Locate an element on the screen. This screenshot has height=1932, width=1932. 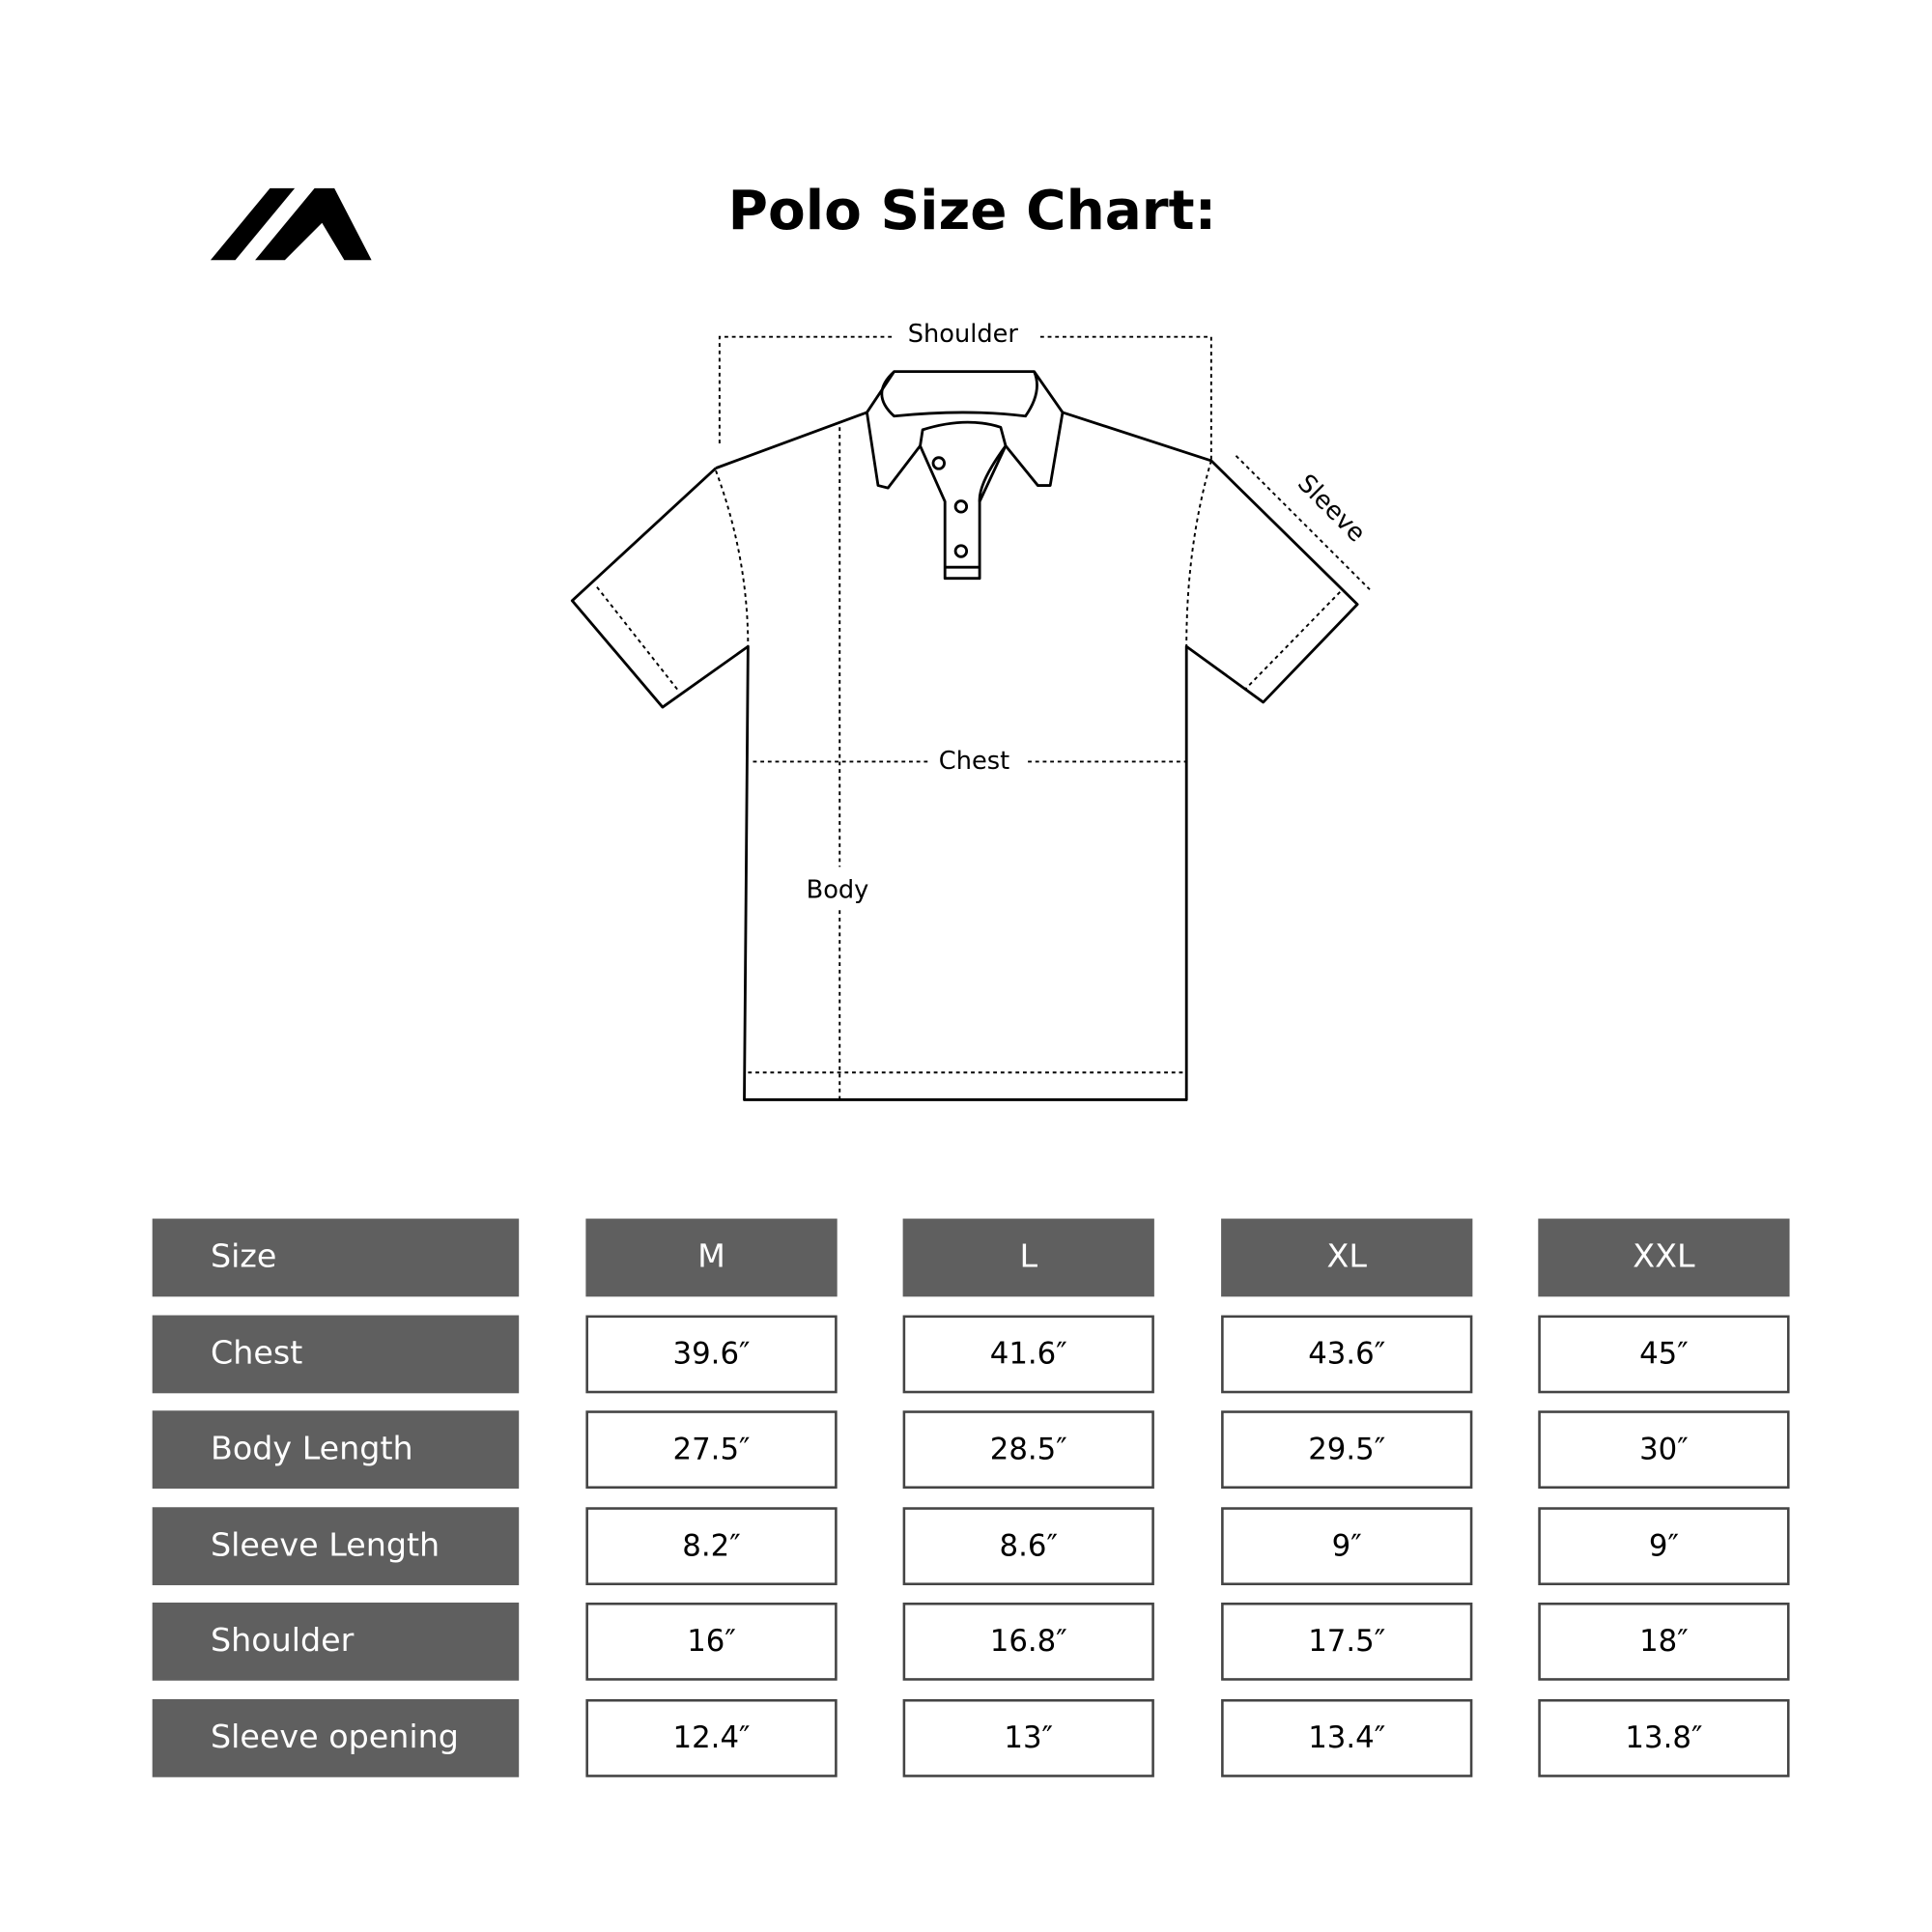
measurement-cell: 43.6″ is located at coordinates (1347, 1354).